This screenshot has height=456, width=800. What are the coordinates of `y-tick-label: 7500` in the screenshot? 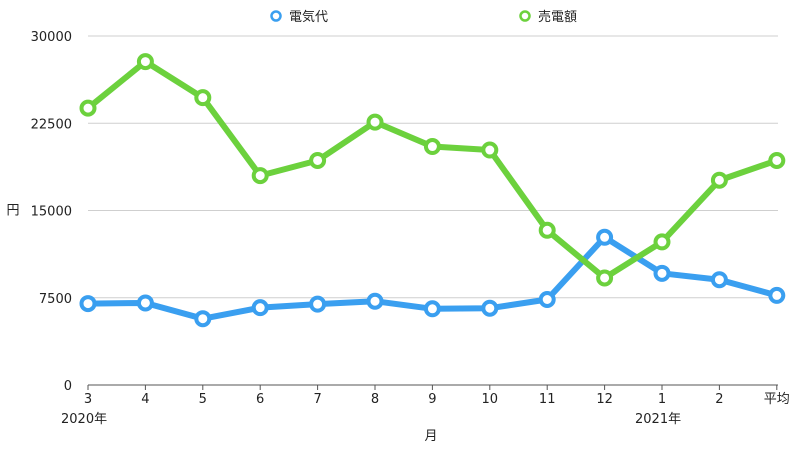 It's located at (55, 299).